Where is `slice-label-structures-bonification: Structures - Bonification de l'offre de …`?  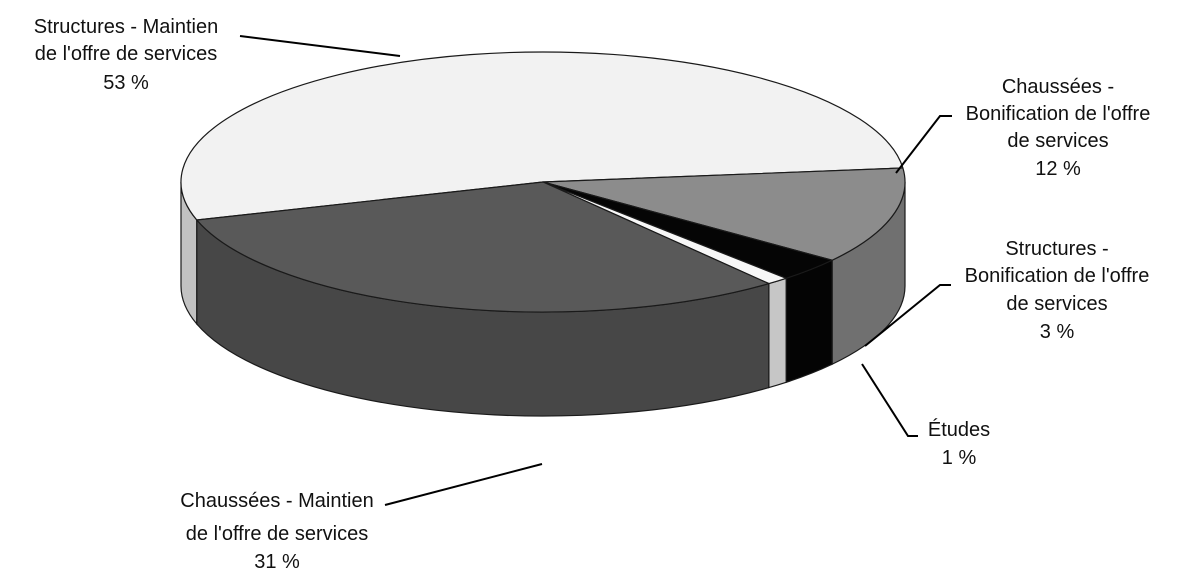 slice-label-structures-bonification: Structures - Bonification de l'offre de … is located at coordinates (1057, 290).